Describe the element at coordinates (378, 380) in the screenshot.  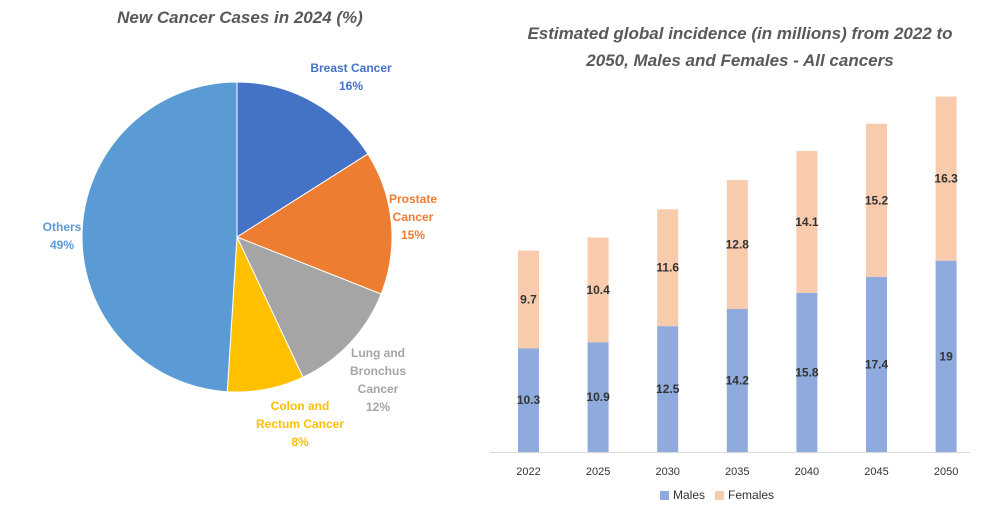
I see `pie-label-lung-and-bronchus-cancer: Lung and Bronchus Cancer 12%` at that location.